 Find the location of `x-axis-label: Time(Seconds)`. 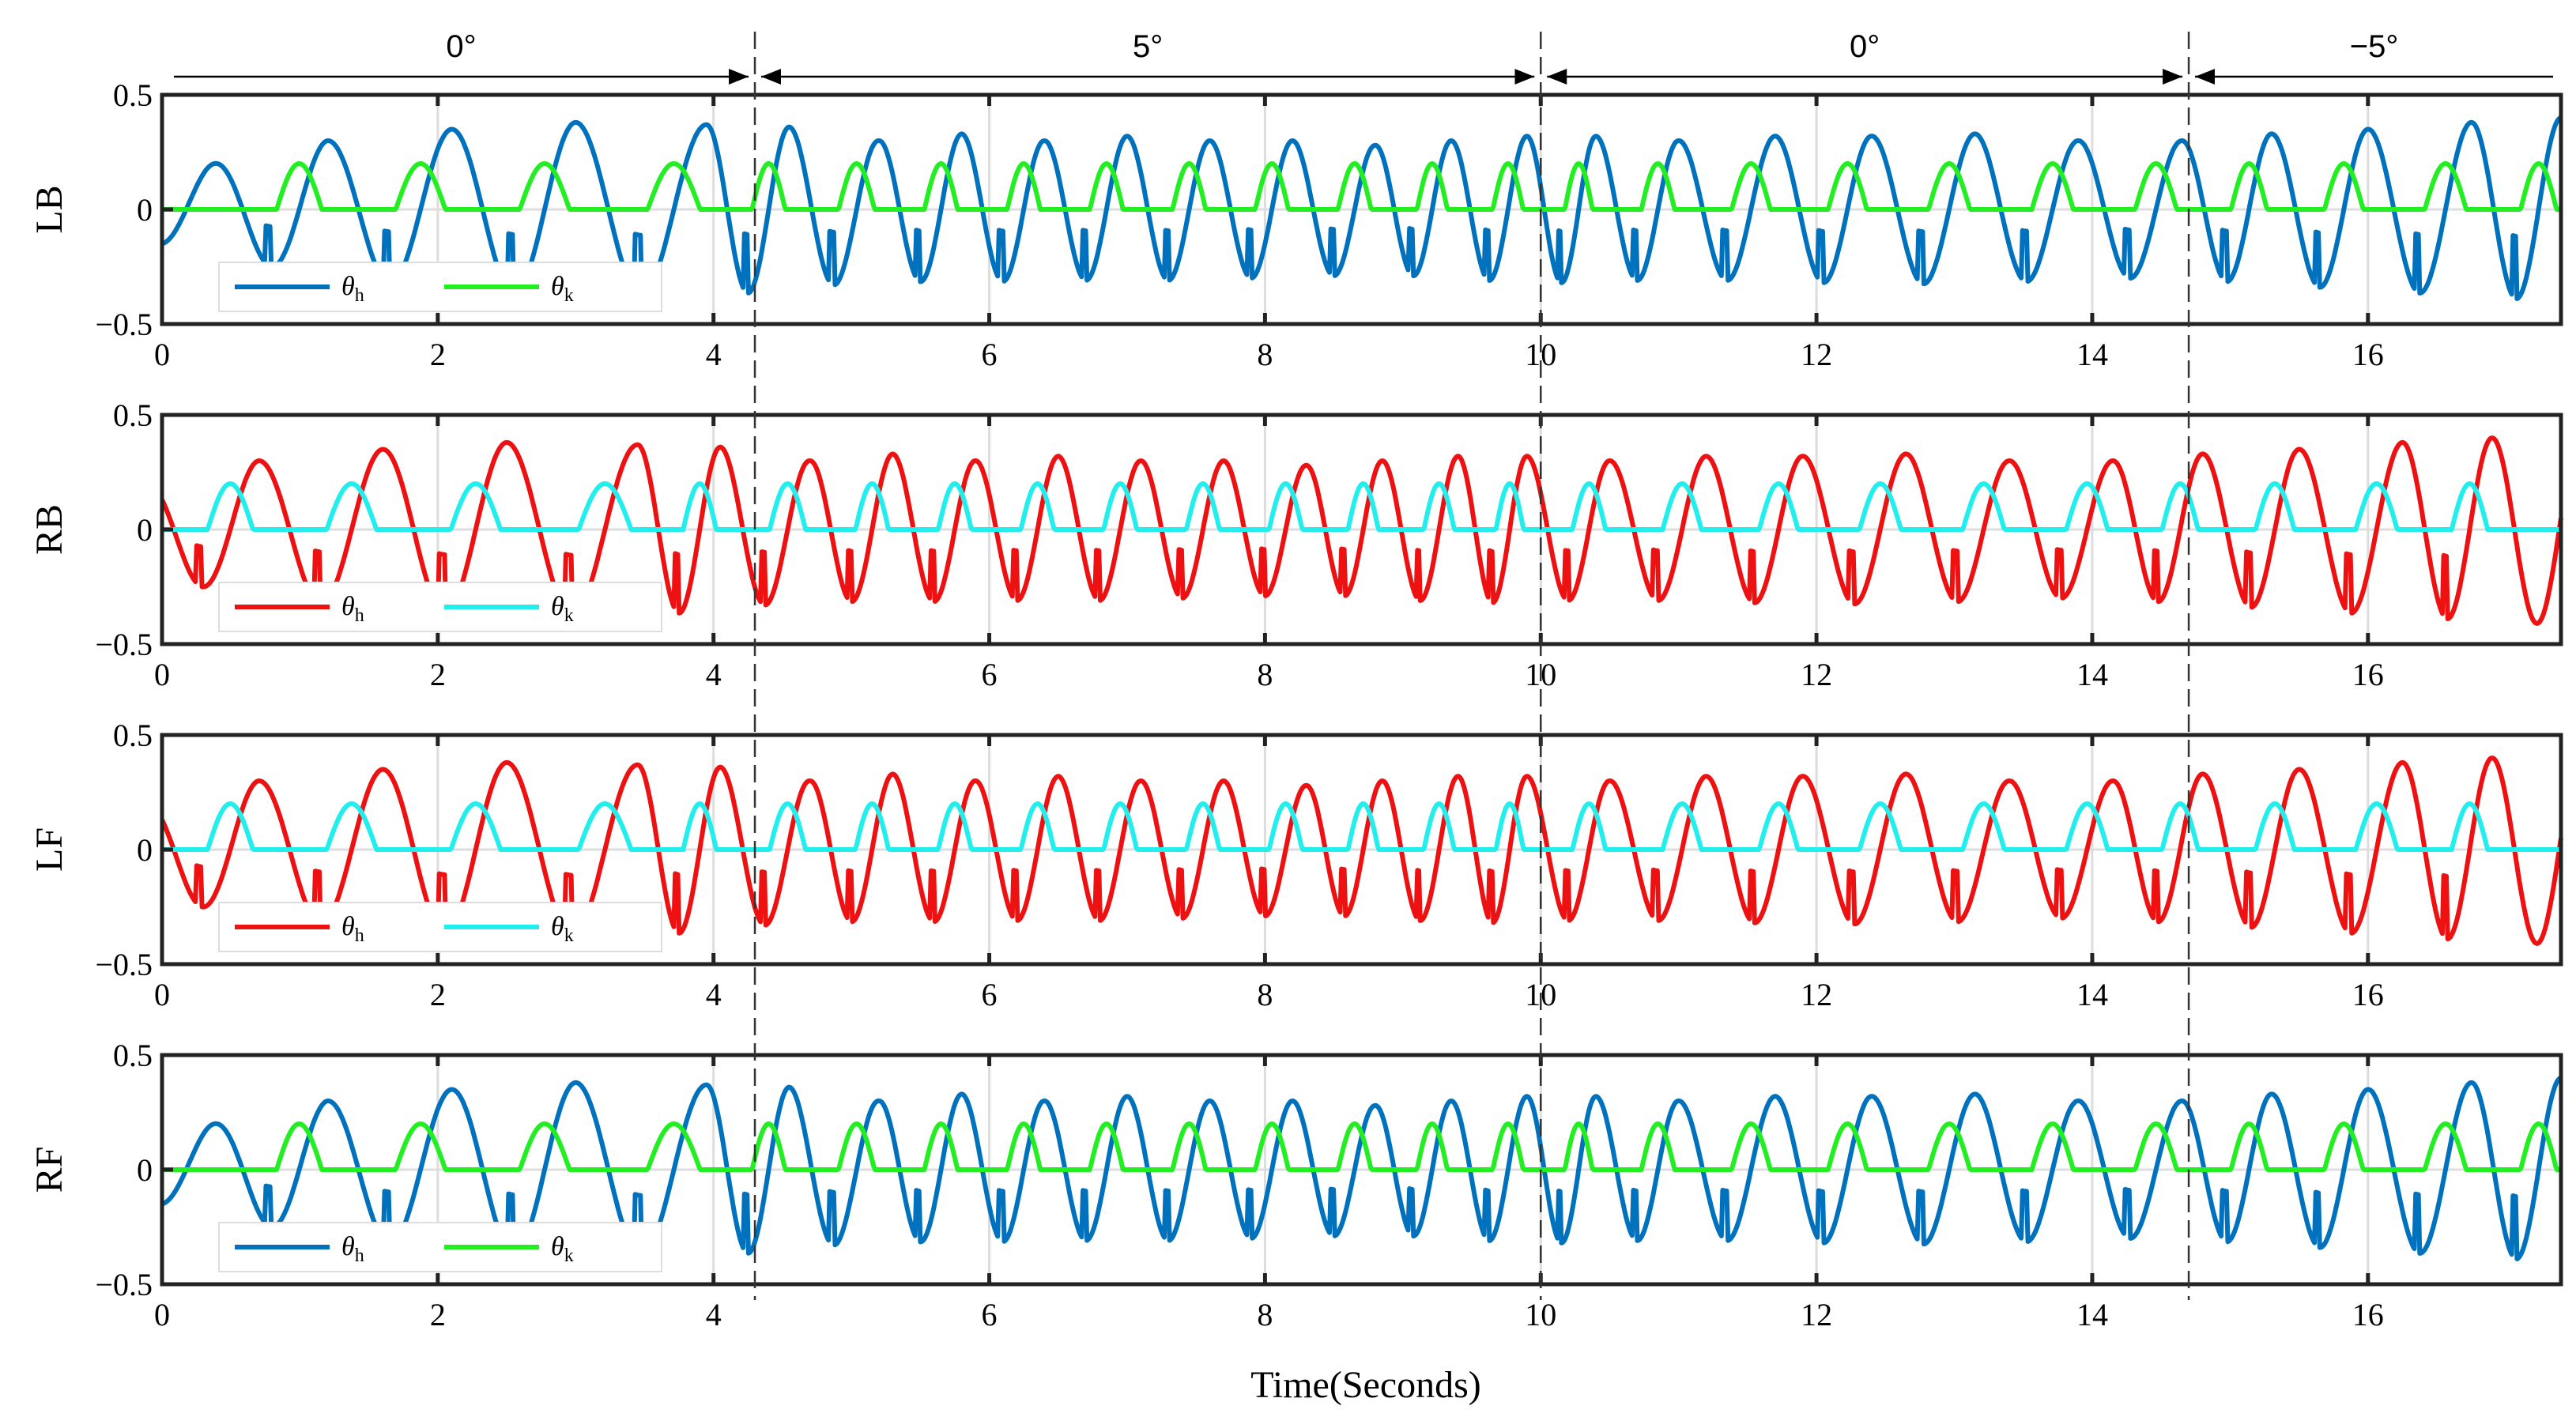

x-axis-label: Time(Seconds) is located at coordinates (1365, 1385).